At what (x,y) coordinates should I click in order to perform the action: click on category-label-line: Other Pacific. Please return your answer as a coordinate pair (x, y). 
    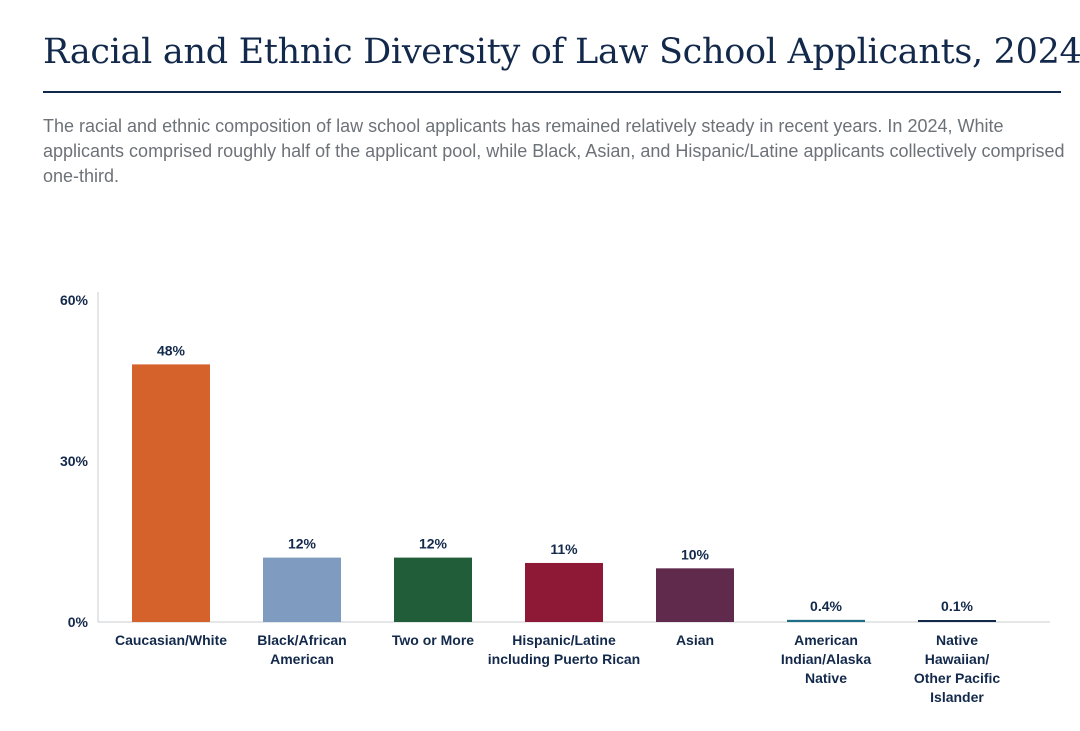
    Looking at the image, I should click on (957, 678).